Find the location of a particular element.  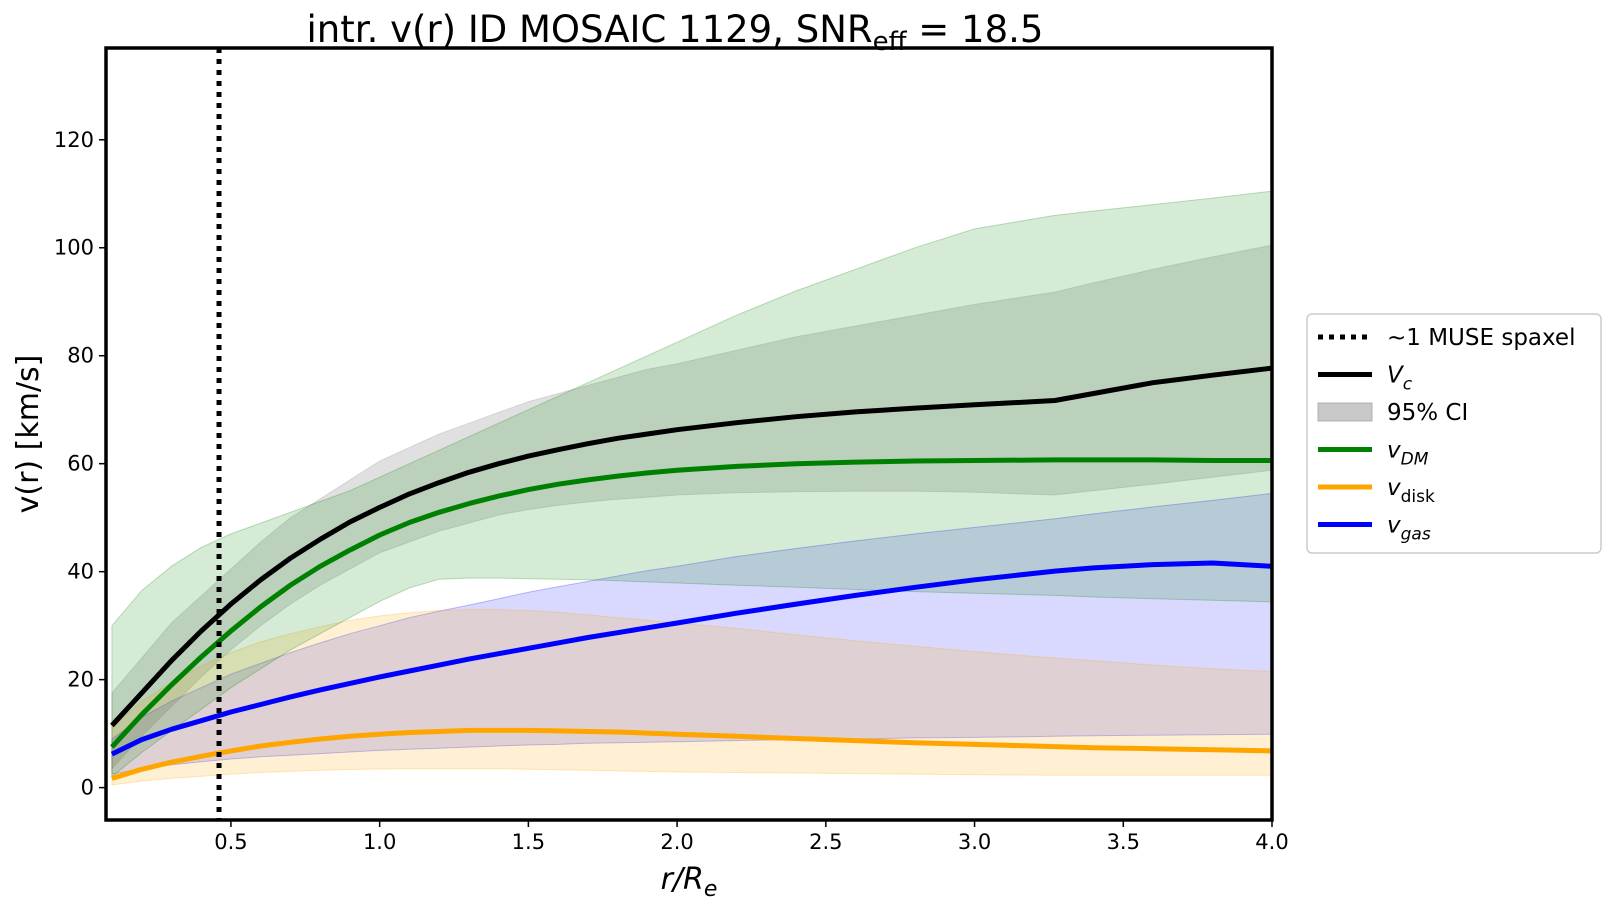

y-axis-ticks: 0 20 40 60 80 100 120 is located at coordinates (80, 464).